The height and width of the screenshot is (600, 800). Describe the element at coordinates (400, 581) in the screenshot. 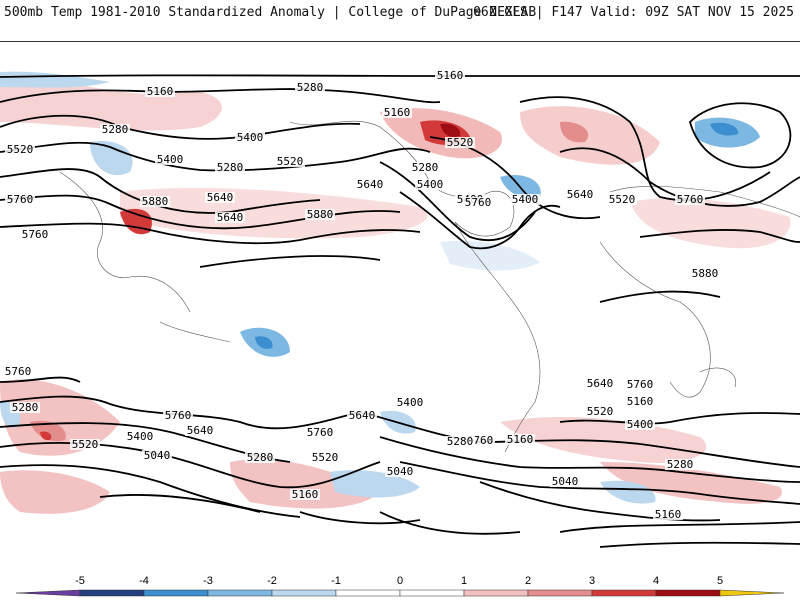

I see `colorbar-tick-label: 0` at that location.